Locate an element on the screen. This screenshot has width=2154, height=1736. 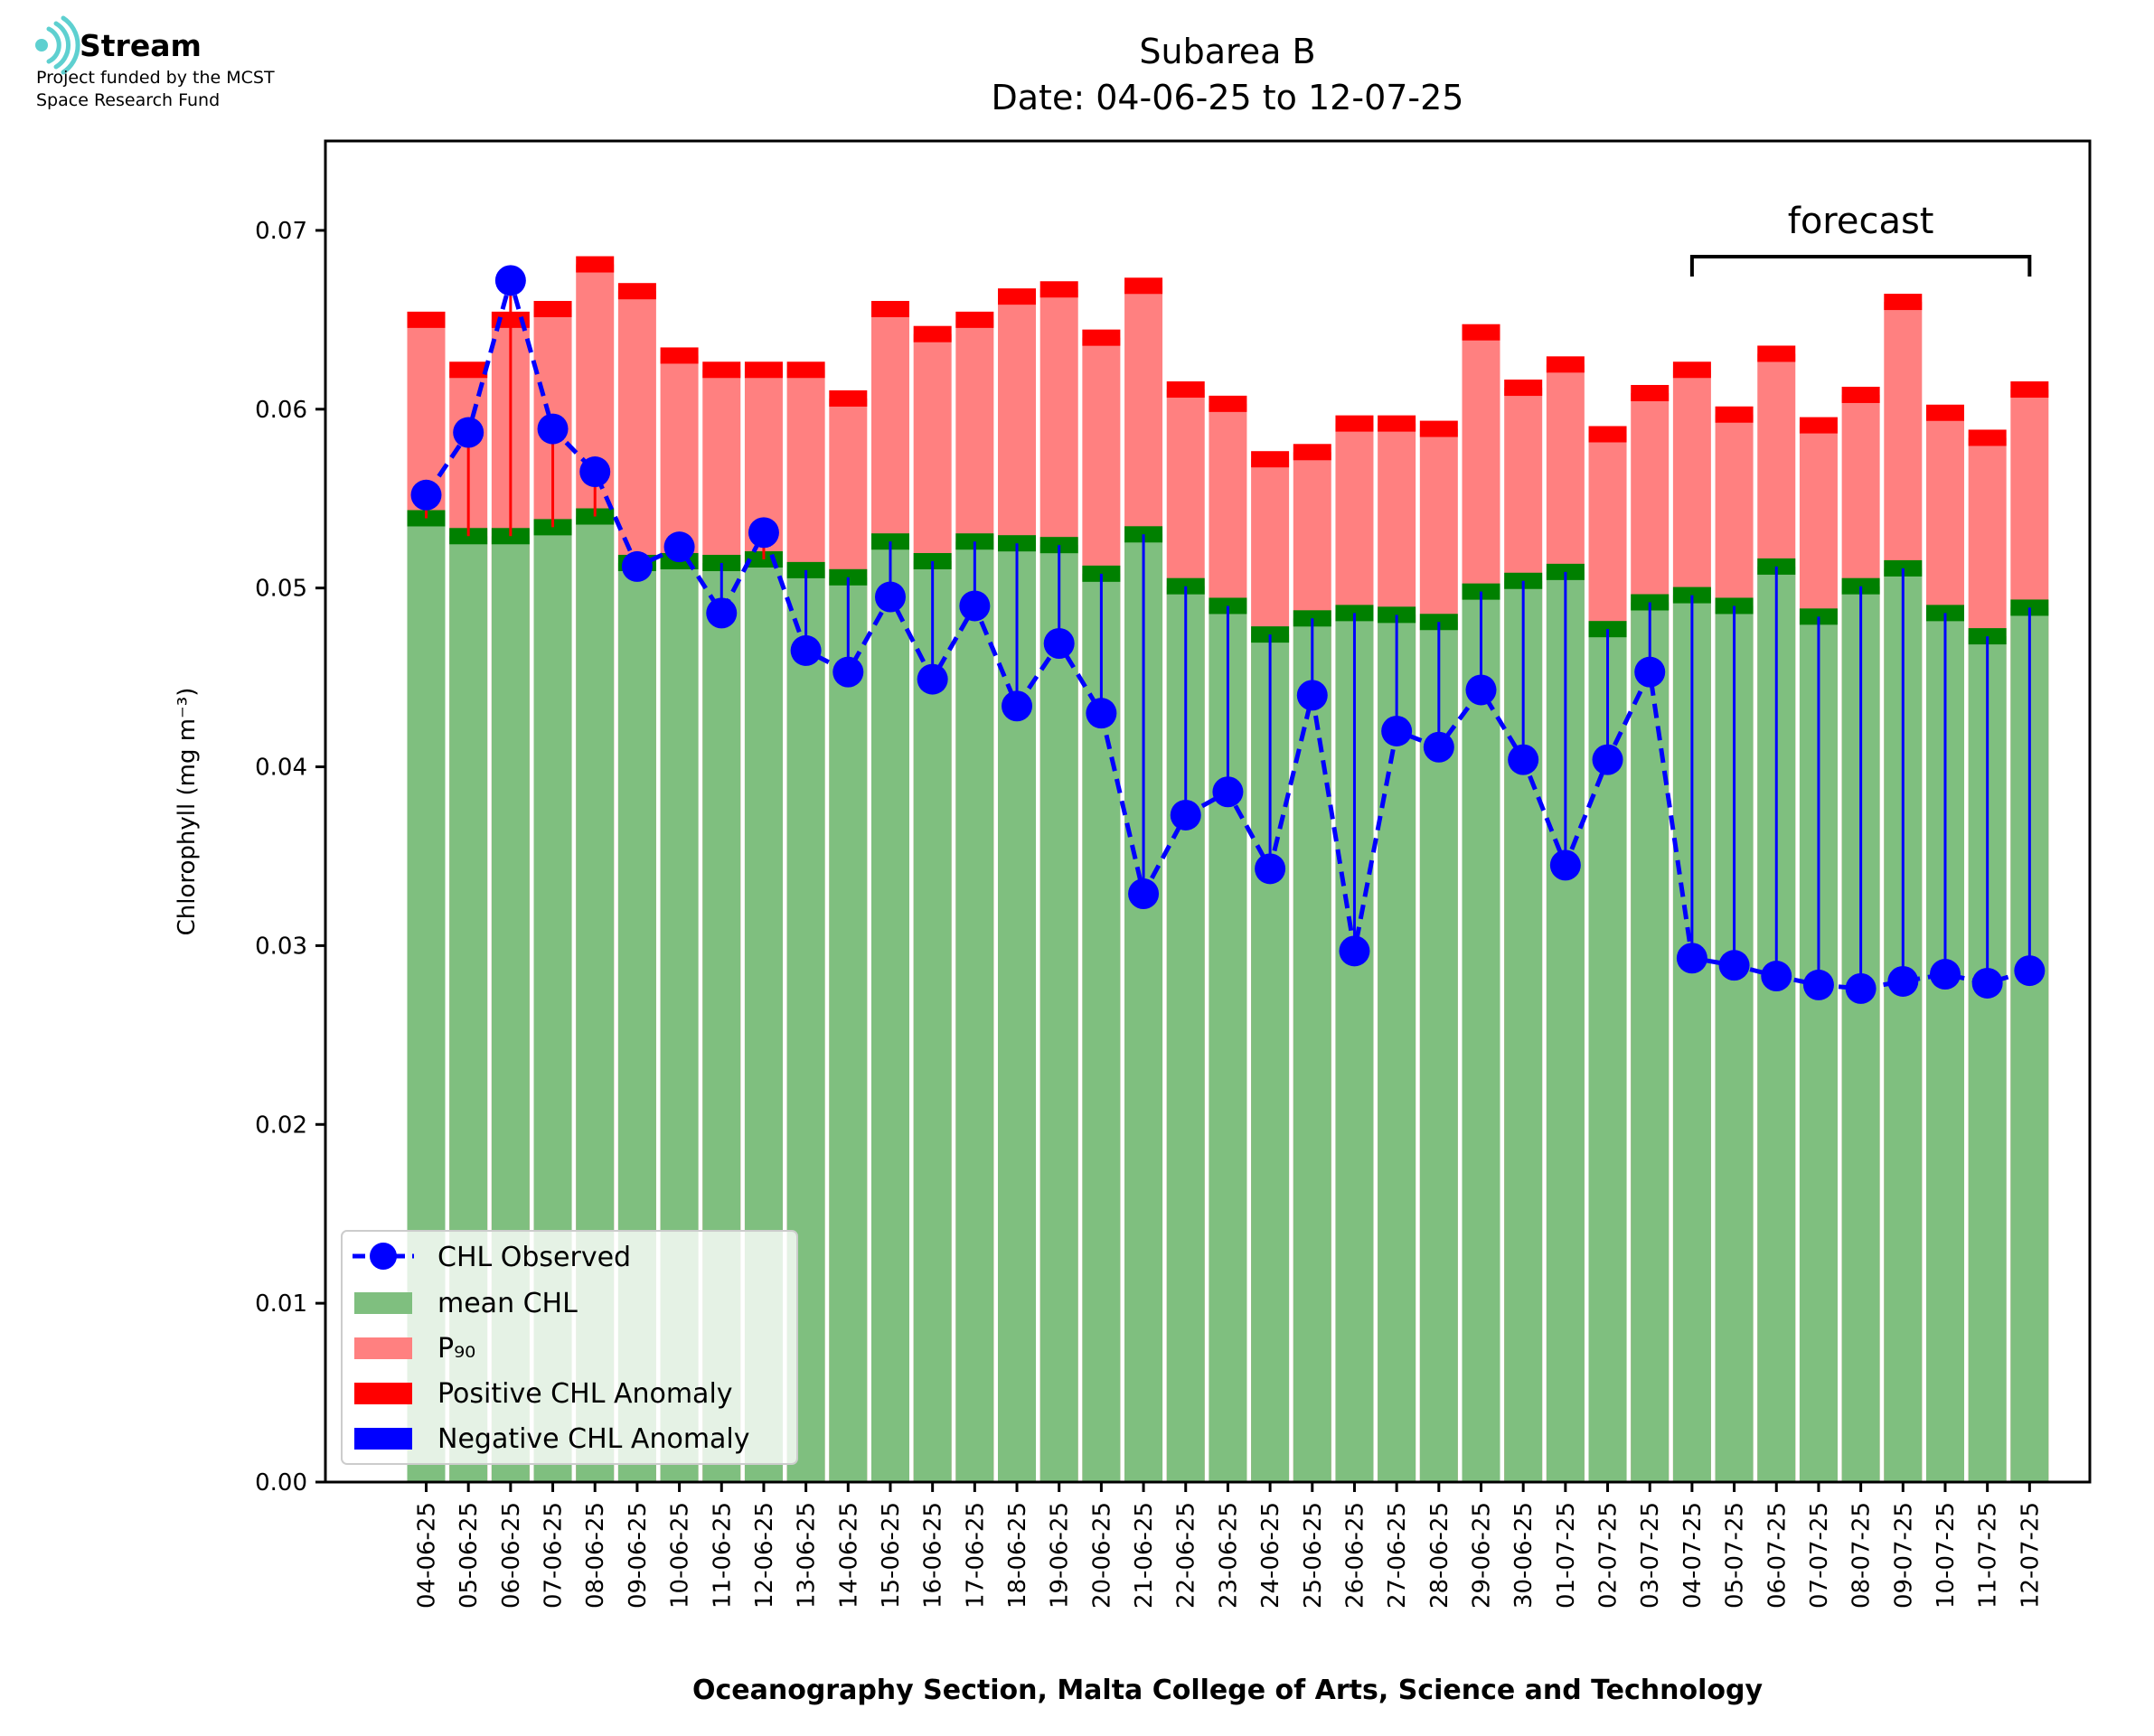
y-tick-label: 0.01 is located at coordinates (281, 1304).